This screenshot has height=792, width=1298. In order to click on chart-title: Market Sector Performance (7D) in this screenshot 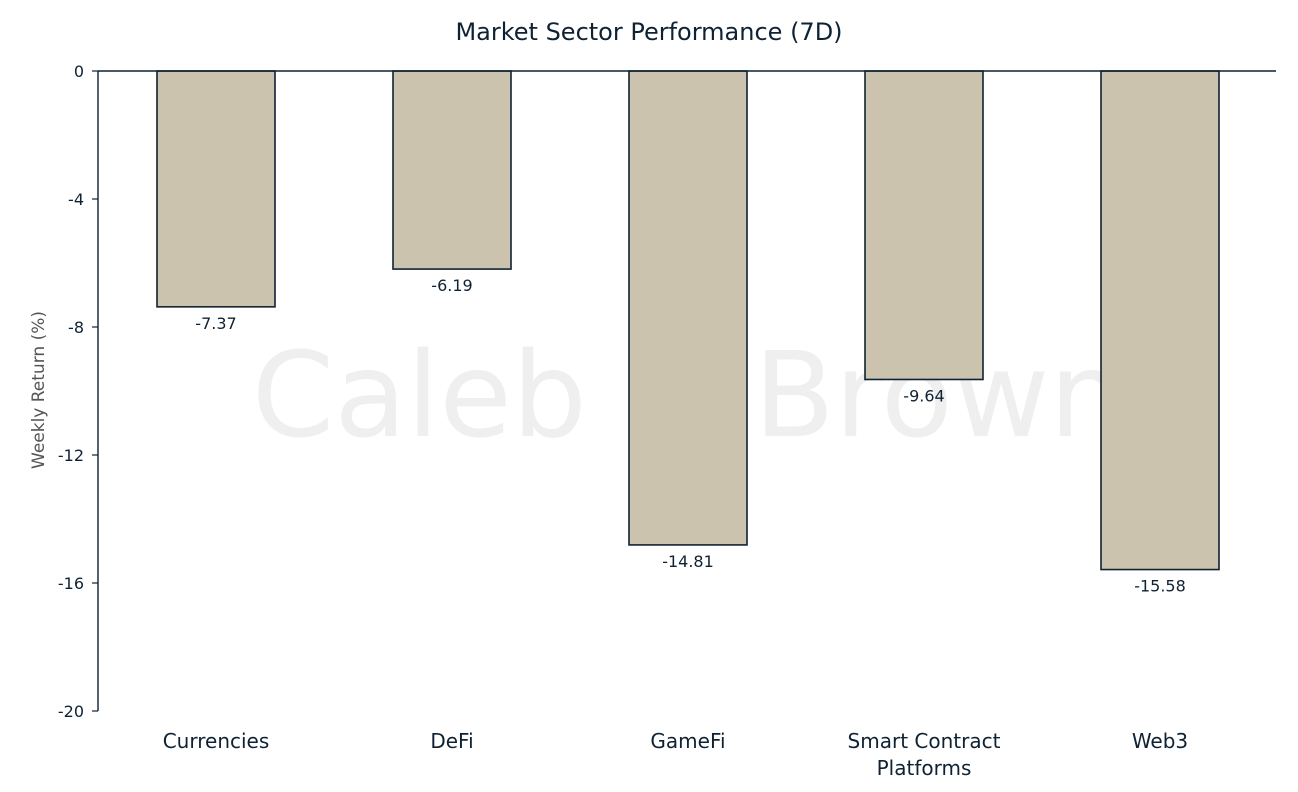, I will do `click(648, 32)`.